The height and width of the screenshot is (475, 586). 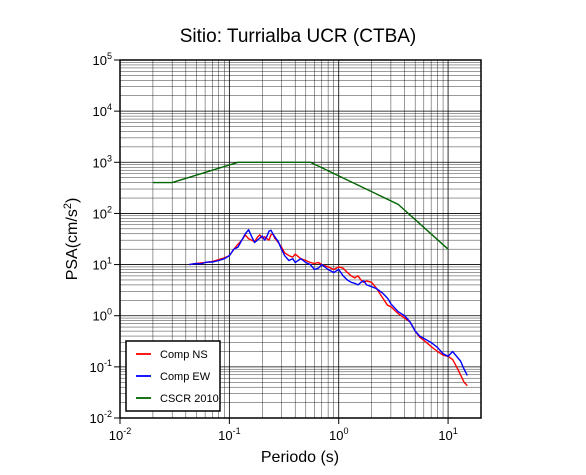 What do you see at coordinates (300, 457) in the screenshot?
I see `x-axis-title: Periodo (s)` at bounding box center [300, 457].